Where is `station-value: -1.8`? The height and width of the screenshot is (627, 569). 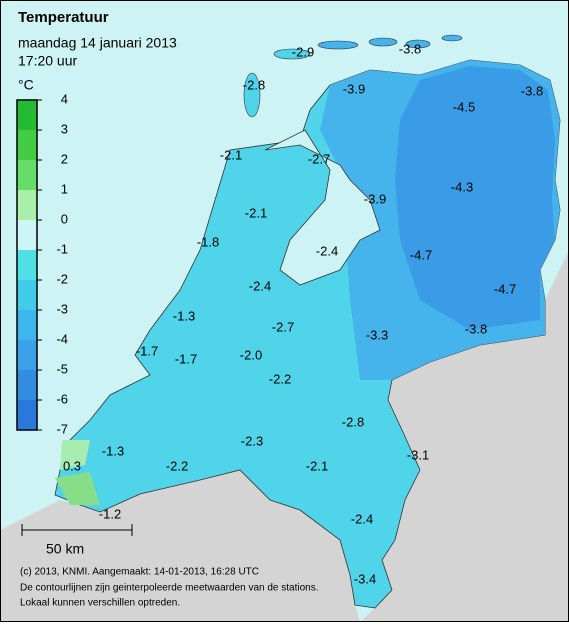 station-value: -1.8 is located at coordinates (208, 241).